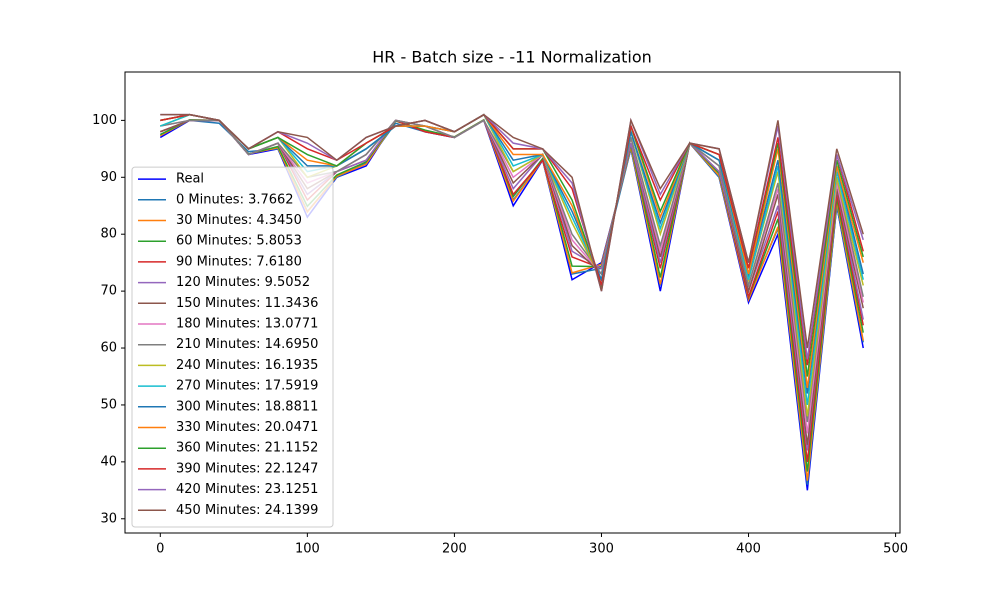 Image resolution: width=1000 pixels, height=600 pixels. What do you see at coordinates (247, 303) in the screenshot?
I see `legend-label: 150 Minutes: 11.3436` at bounding box center [247, 303].